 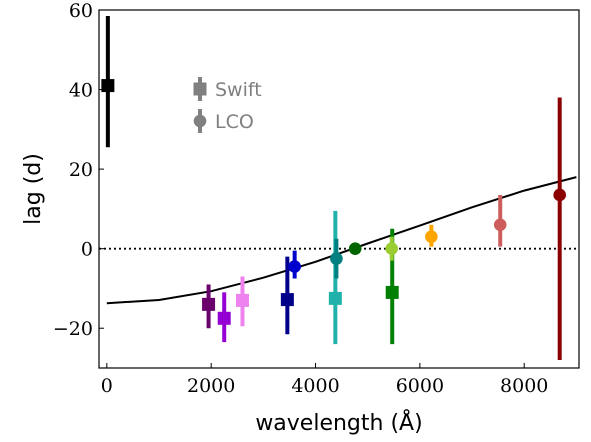 What do you see at coordinates (87, 250) in the screenshot?
I see `y-tick-label: 0` at bounding box center [87, 250].